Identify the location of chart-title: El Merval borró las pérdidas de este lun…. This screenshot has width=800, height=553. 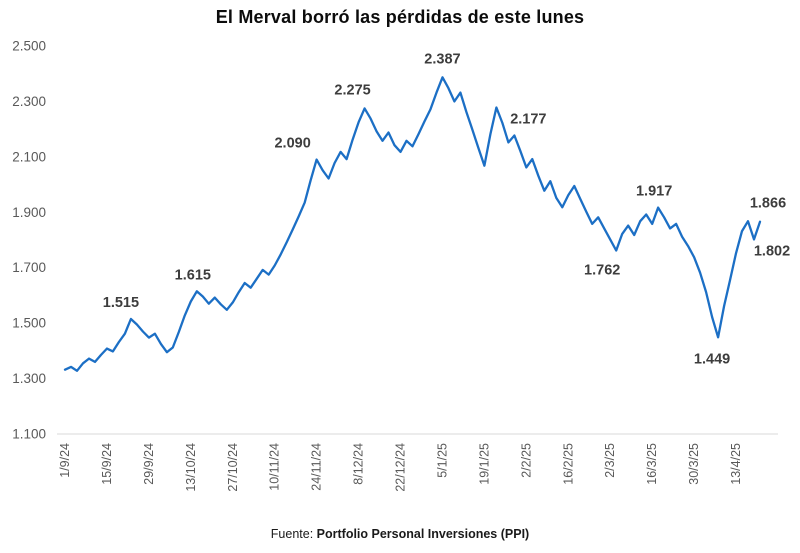
(400, 17).